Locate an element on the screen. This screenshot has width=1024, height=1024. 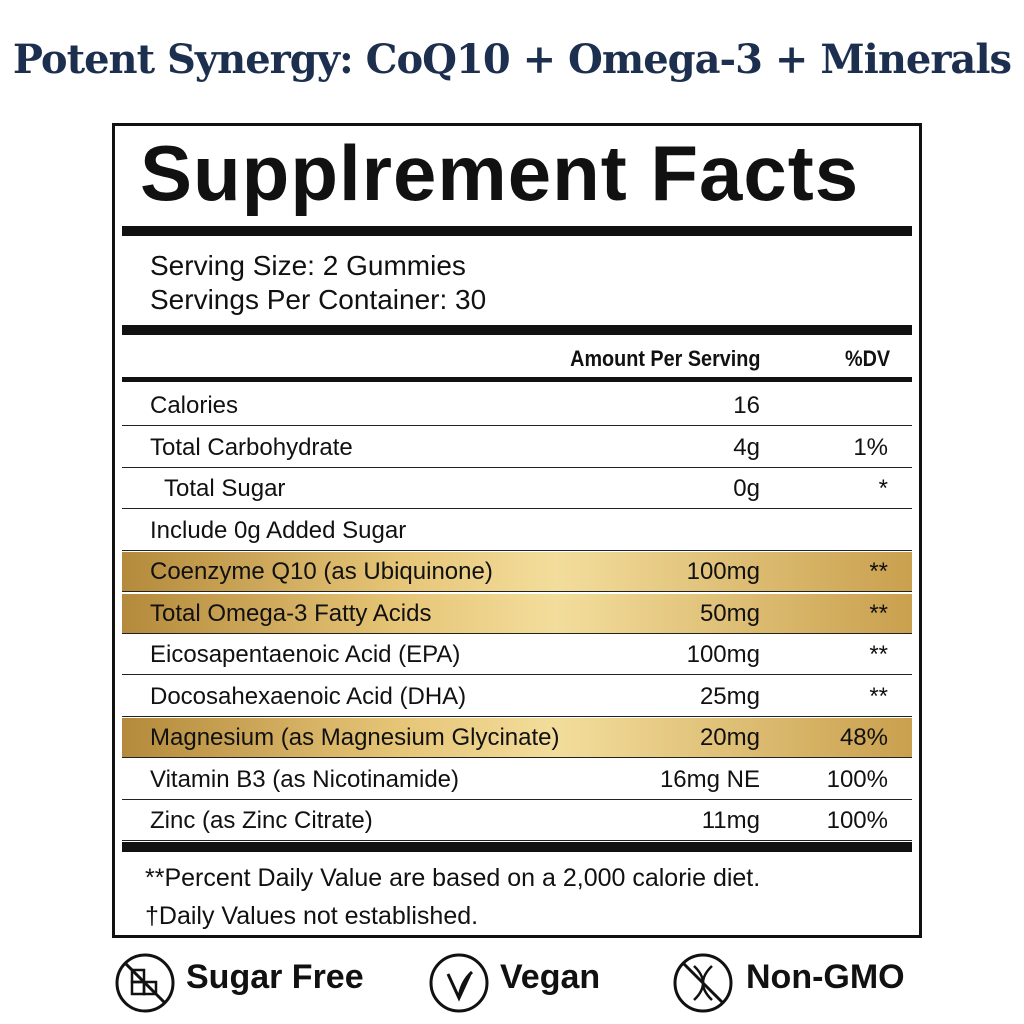
nutrient-name: Include 0g Added Sugar is located at coordinates (278, 530).